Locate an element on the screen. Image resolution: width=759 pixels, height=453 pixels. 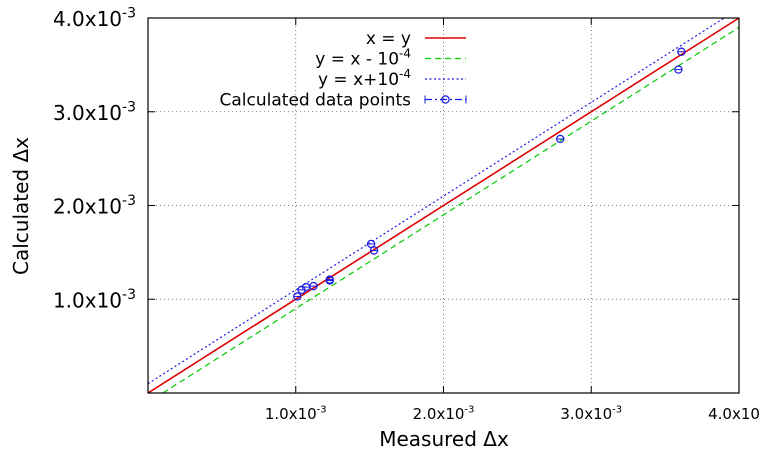
x-tick-label-mantissa: 3.0x10 is located at coordinates (586, 414).